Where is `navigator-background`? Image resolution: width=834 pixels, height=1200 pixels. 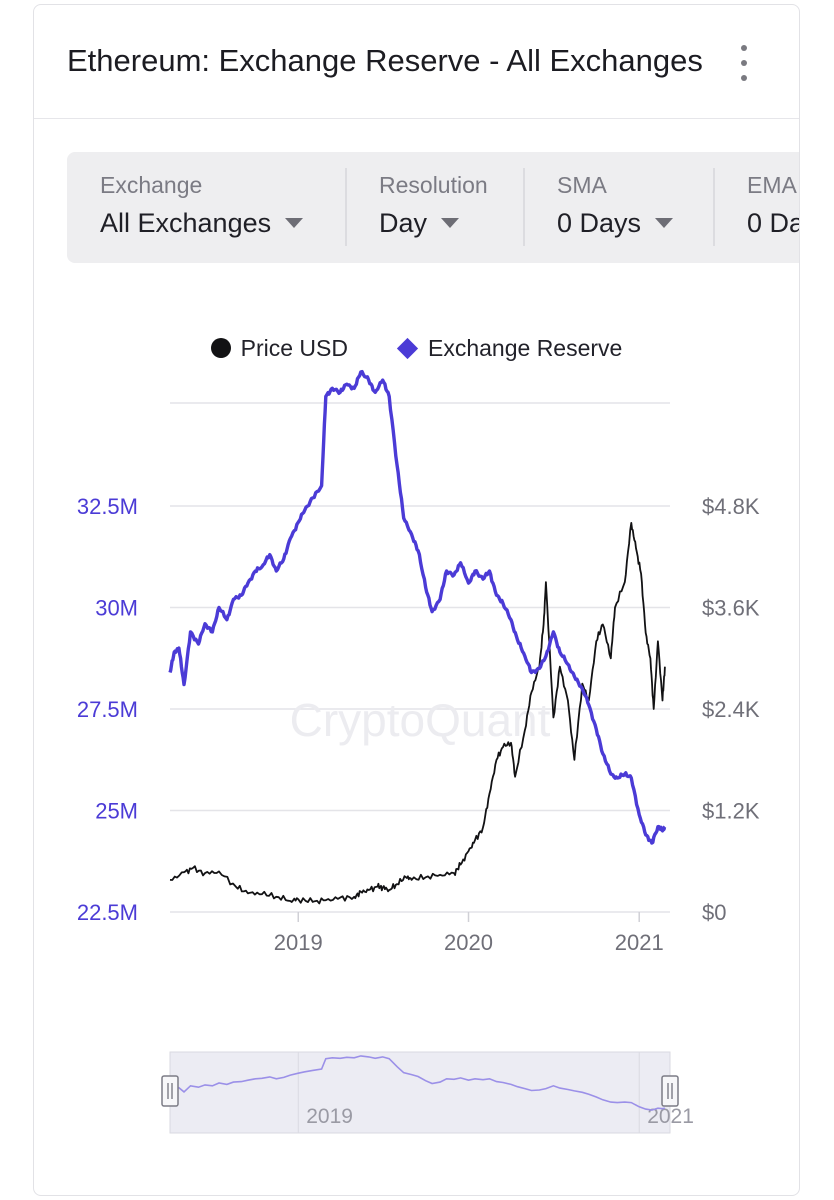 navigator-background is located at coordinates (420, 1092).